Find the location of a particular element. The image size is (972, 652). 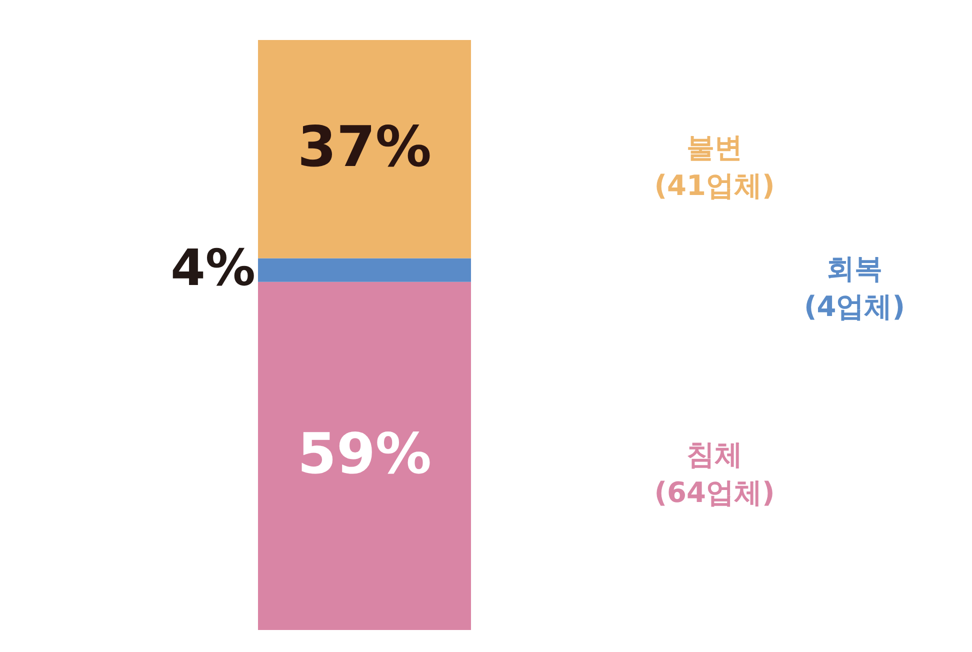

text: 회복 (4업체) is located at coordinates (855, 288).